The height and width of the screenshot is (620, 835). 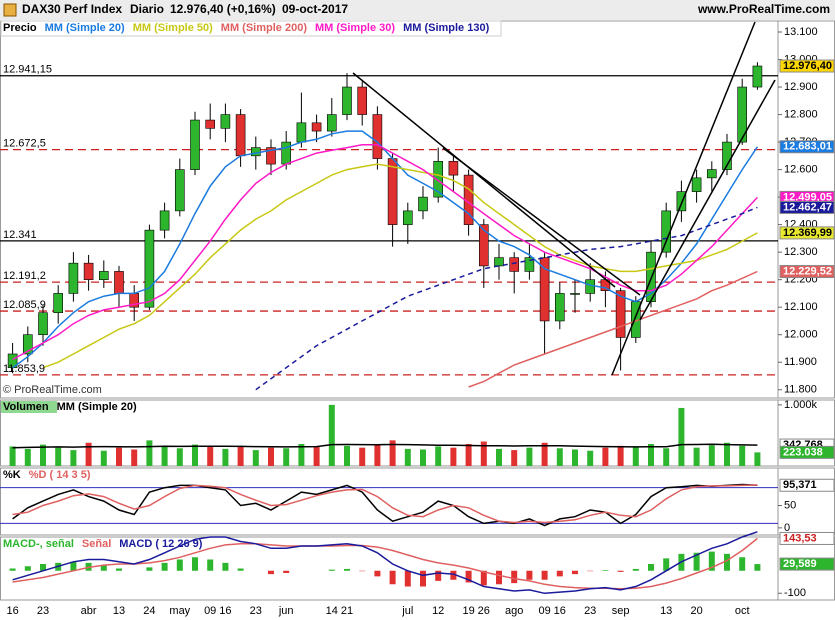 What do you see at coordinates (514, 611) in the screenshot?
I see `x-tick-label: ago` at bounding box center [514, 611].